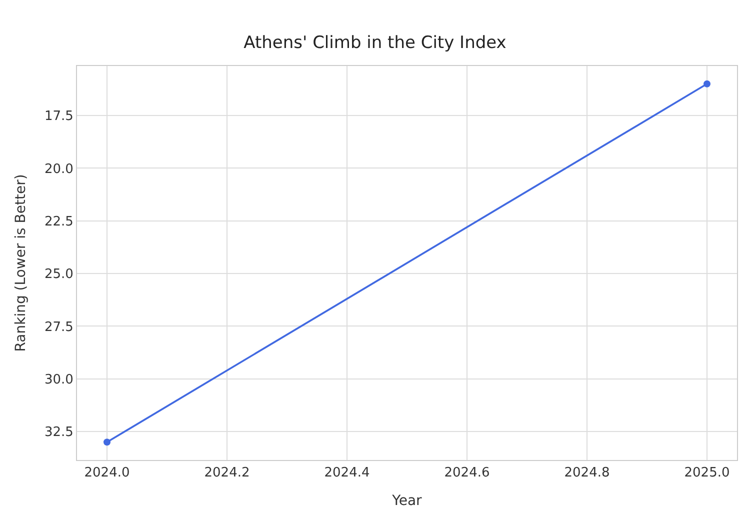  Describe the element at coordinates (59, 327) in the screenshot. I see `y-tick-label: 27.5` at that location.